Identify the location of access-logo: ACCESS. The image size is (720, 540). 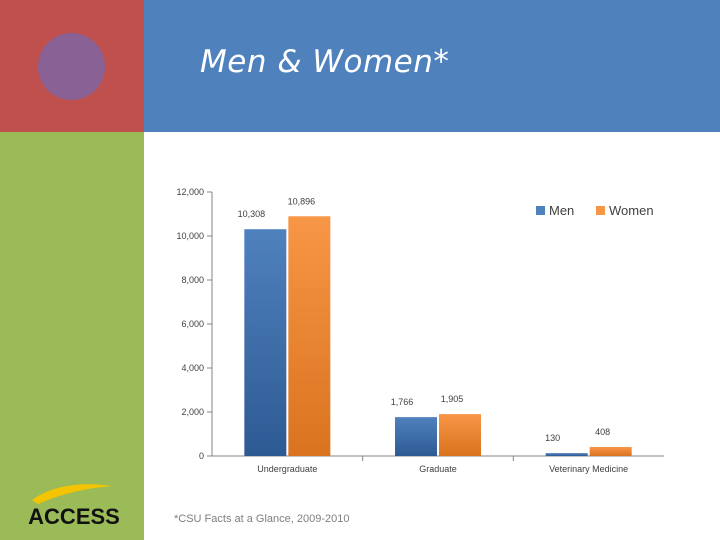
(74, 506).